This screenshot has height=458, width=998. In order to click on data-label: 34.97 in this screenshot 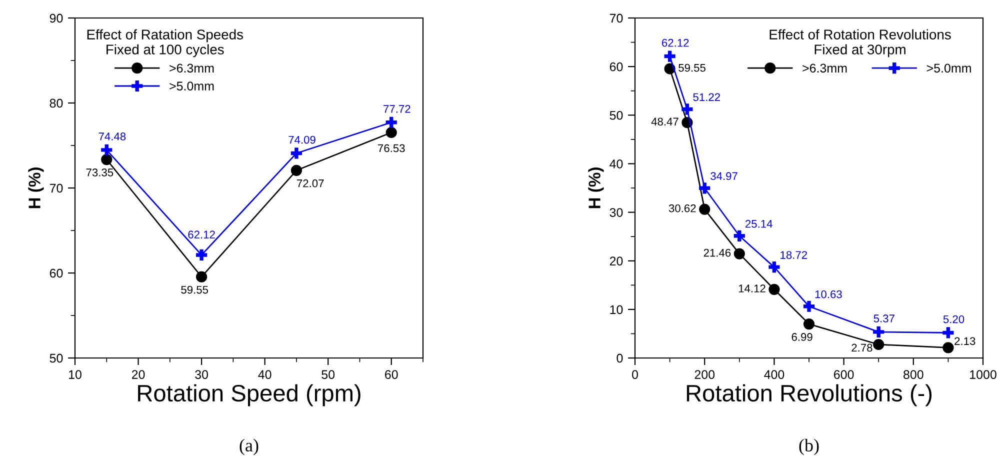, I will do `click(724, 176)`.